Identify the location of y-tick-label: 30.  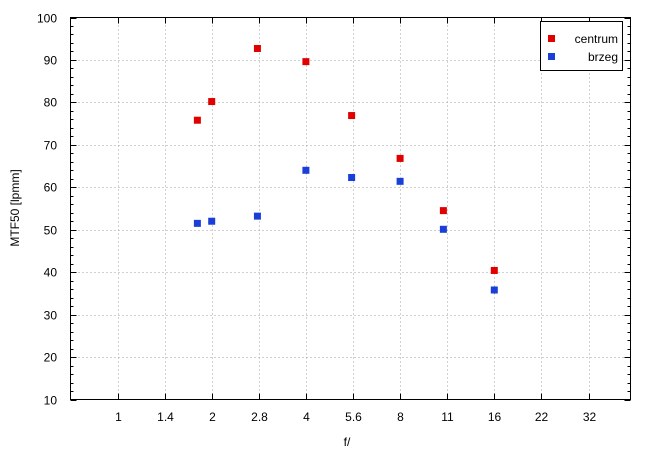
(51, 316).